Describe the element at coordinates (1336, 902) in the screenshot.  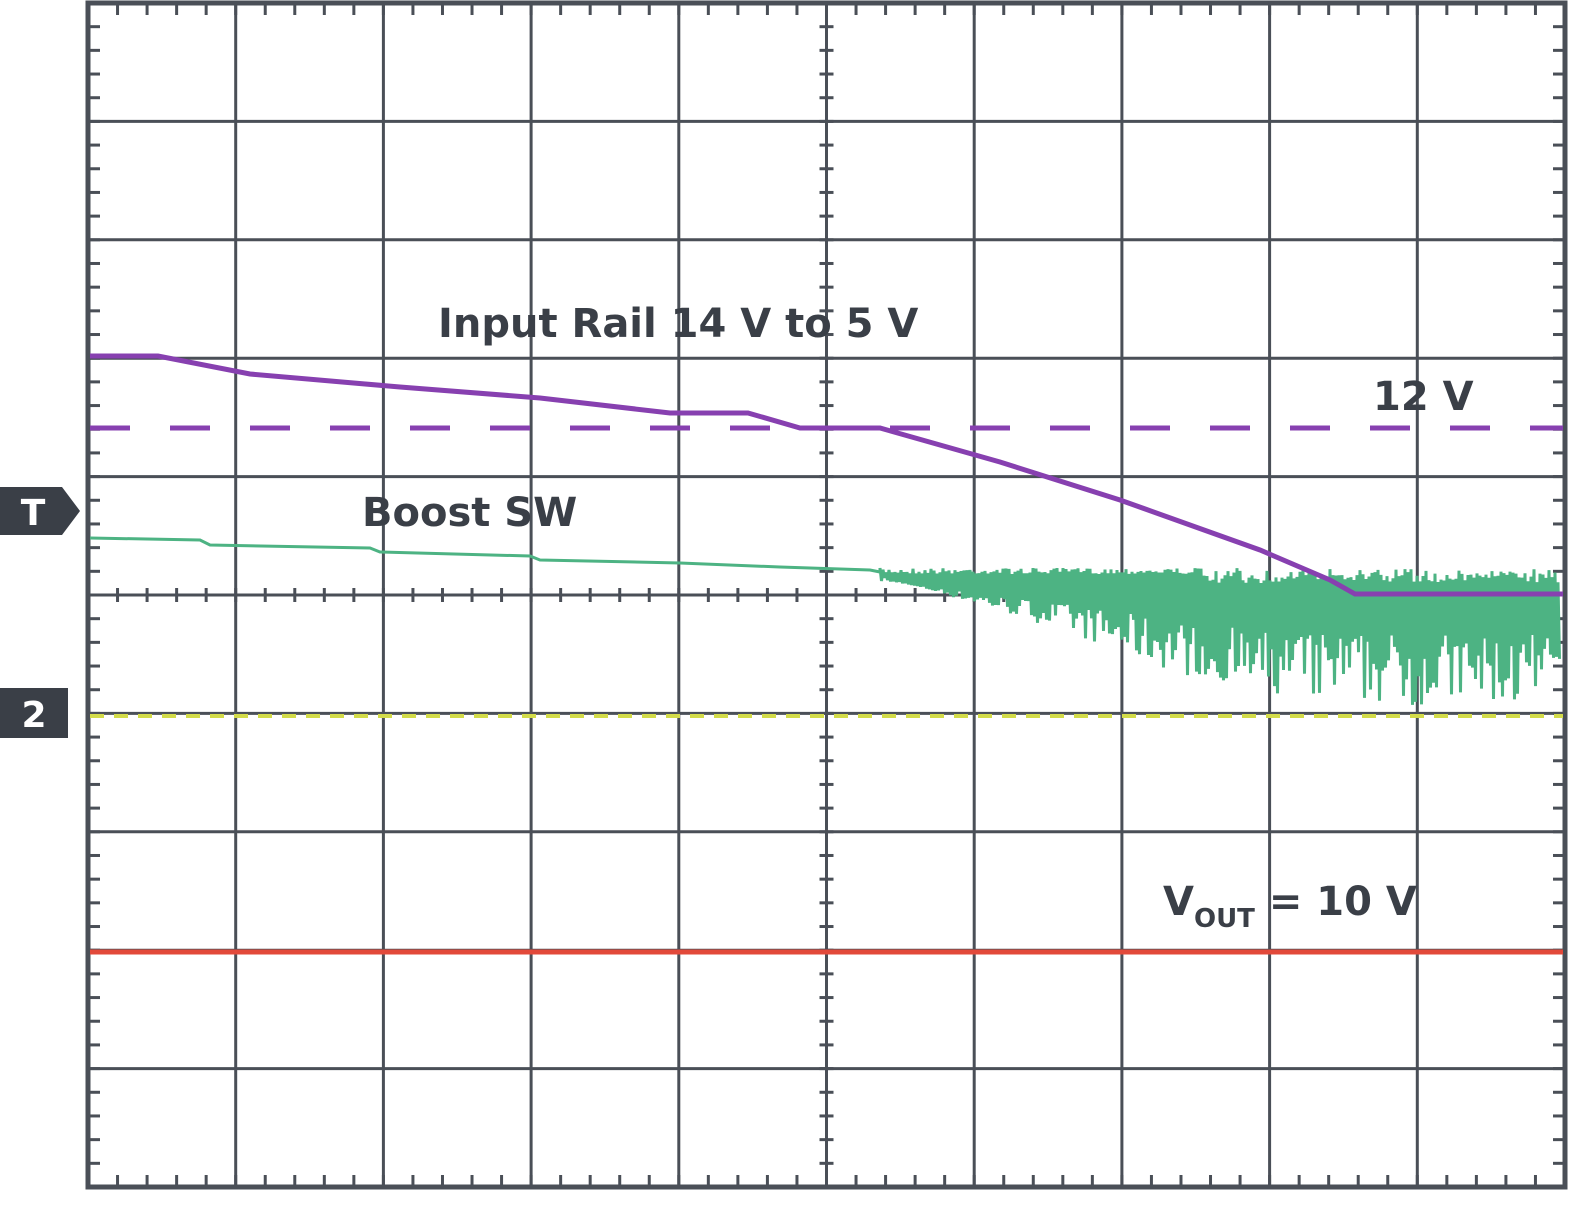
I see `vout-rest: = 10 V` at that location.